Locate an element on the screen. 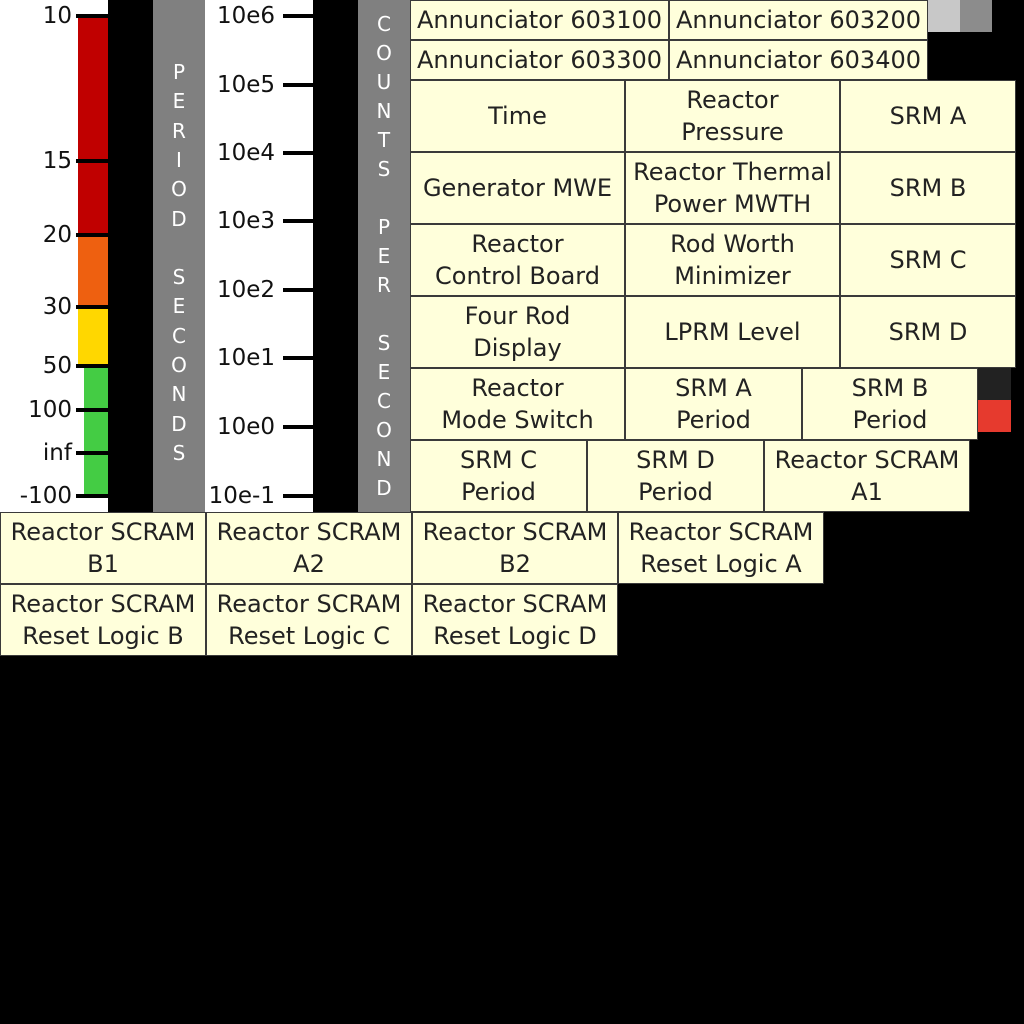 Image resolution: width=1024 pixels, height=1024 pixels. annunciator-603300: Annunciator 603300 is located at coordinates (539, 60).